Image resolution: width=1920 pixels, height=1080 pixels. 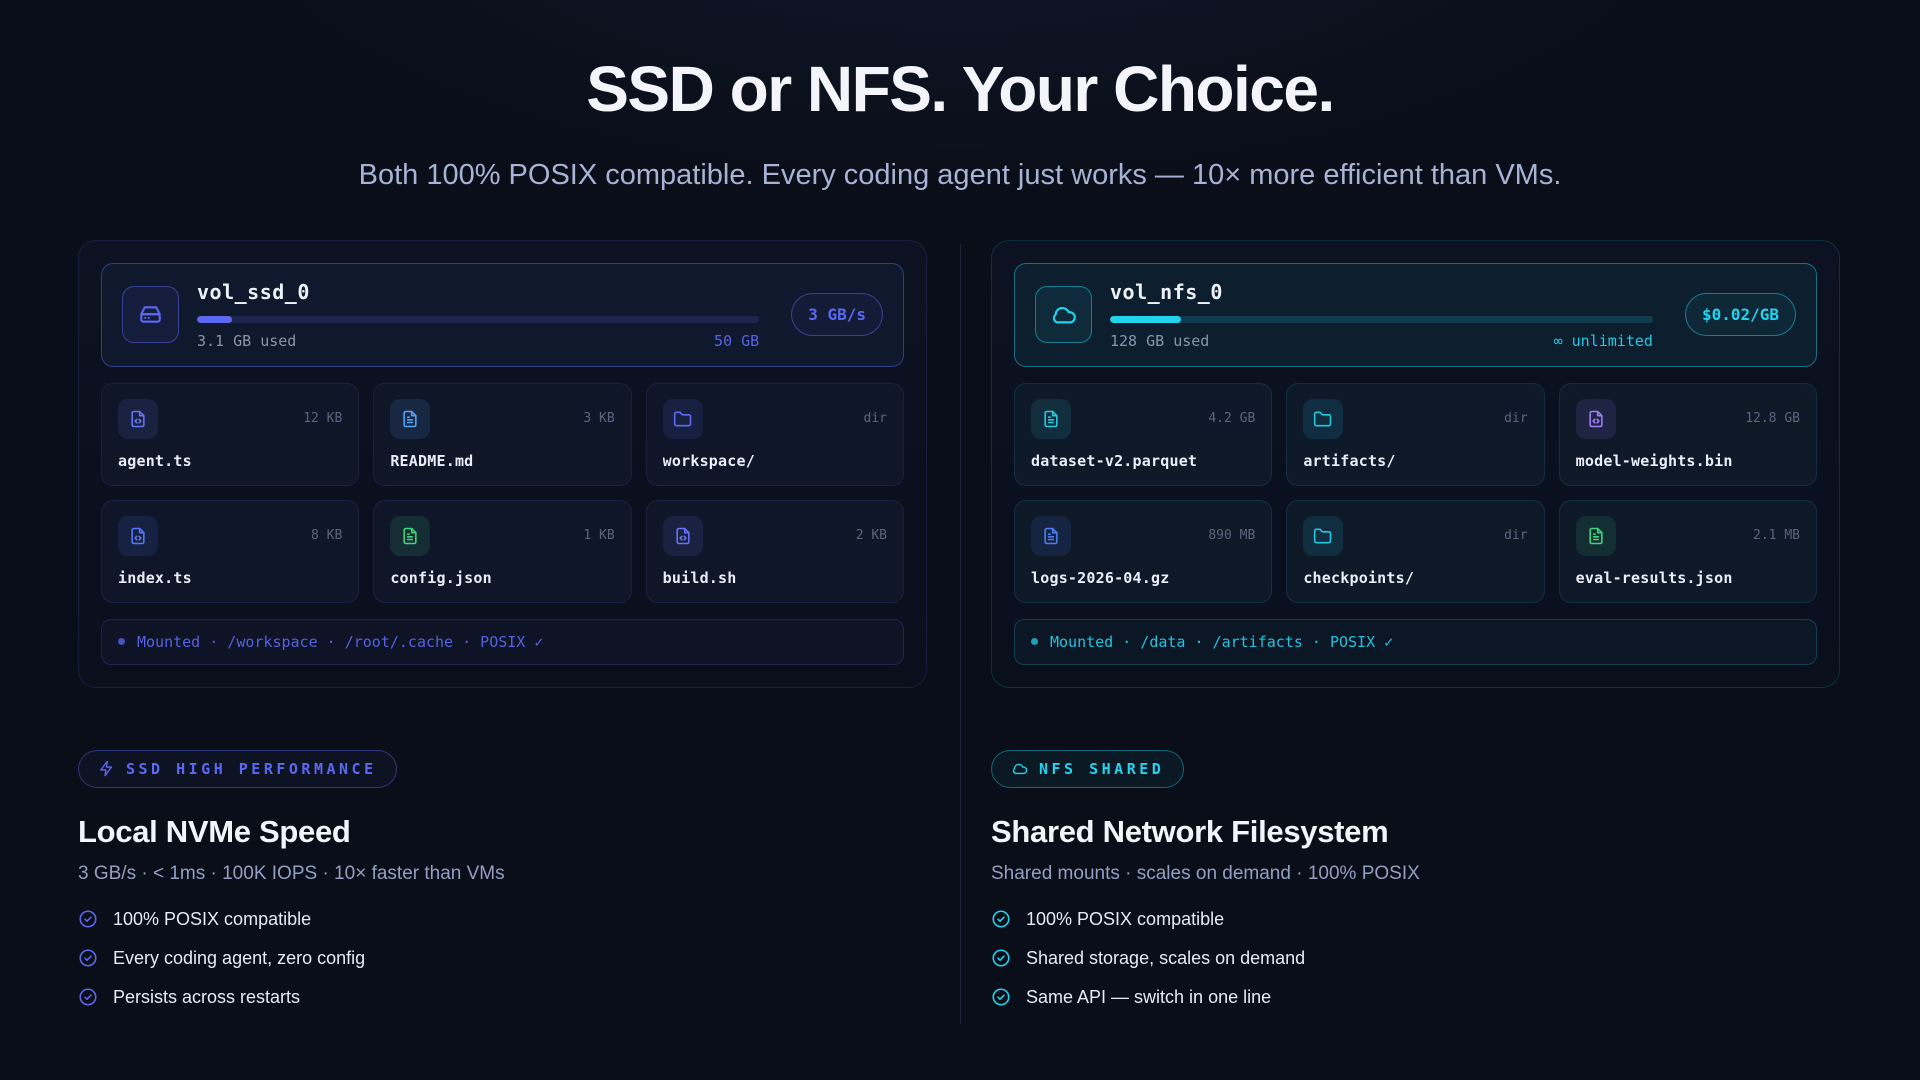 What do you see at coordinates (774, 434) in the screenshot?
I see `file-tile: dir workspace/` at bounding box center [774, 434].